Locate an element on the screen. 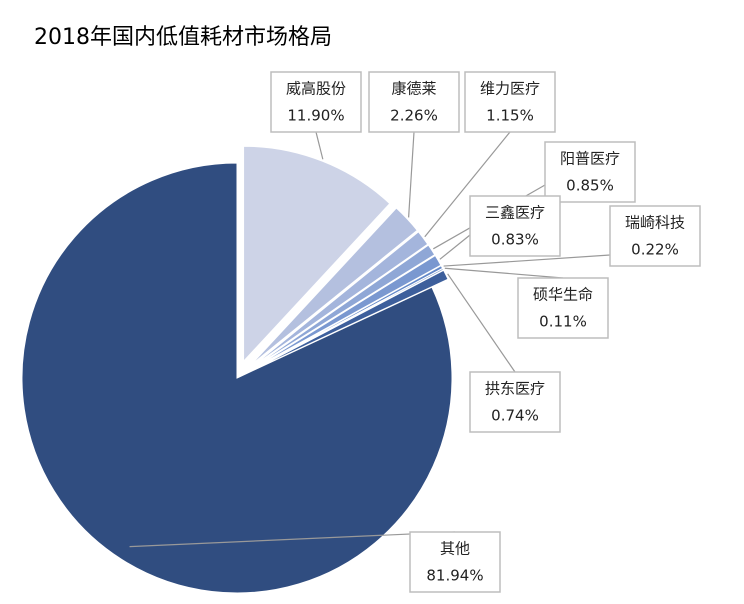  label-name: 瑞崎科技 is located at coordinates (655, 223).